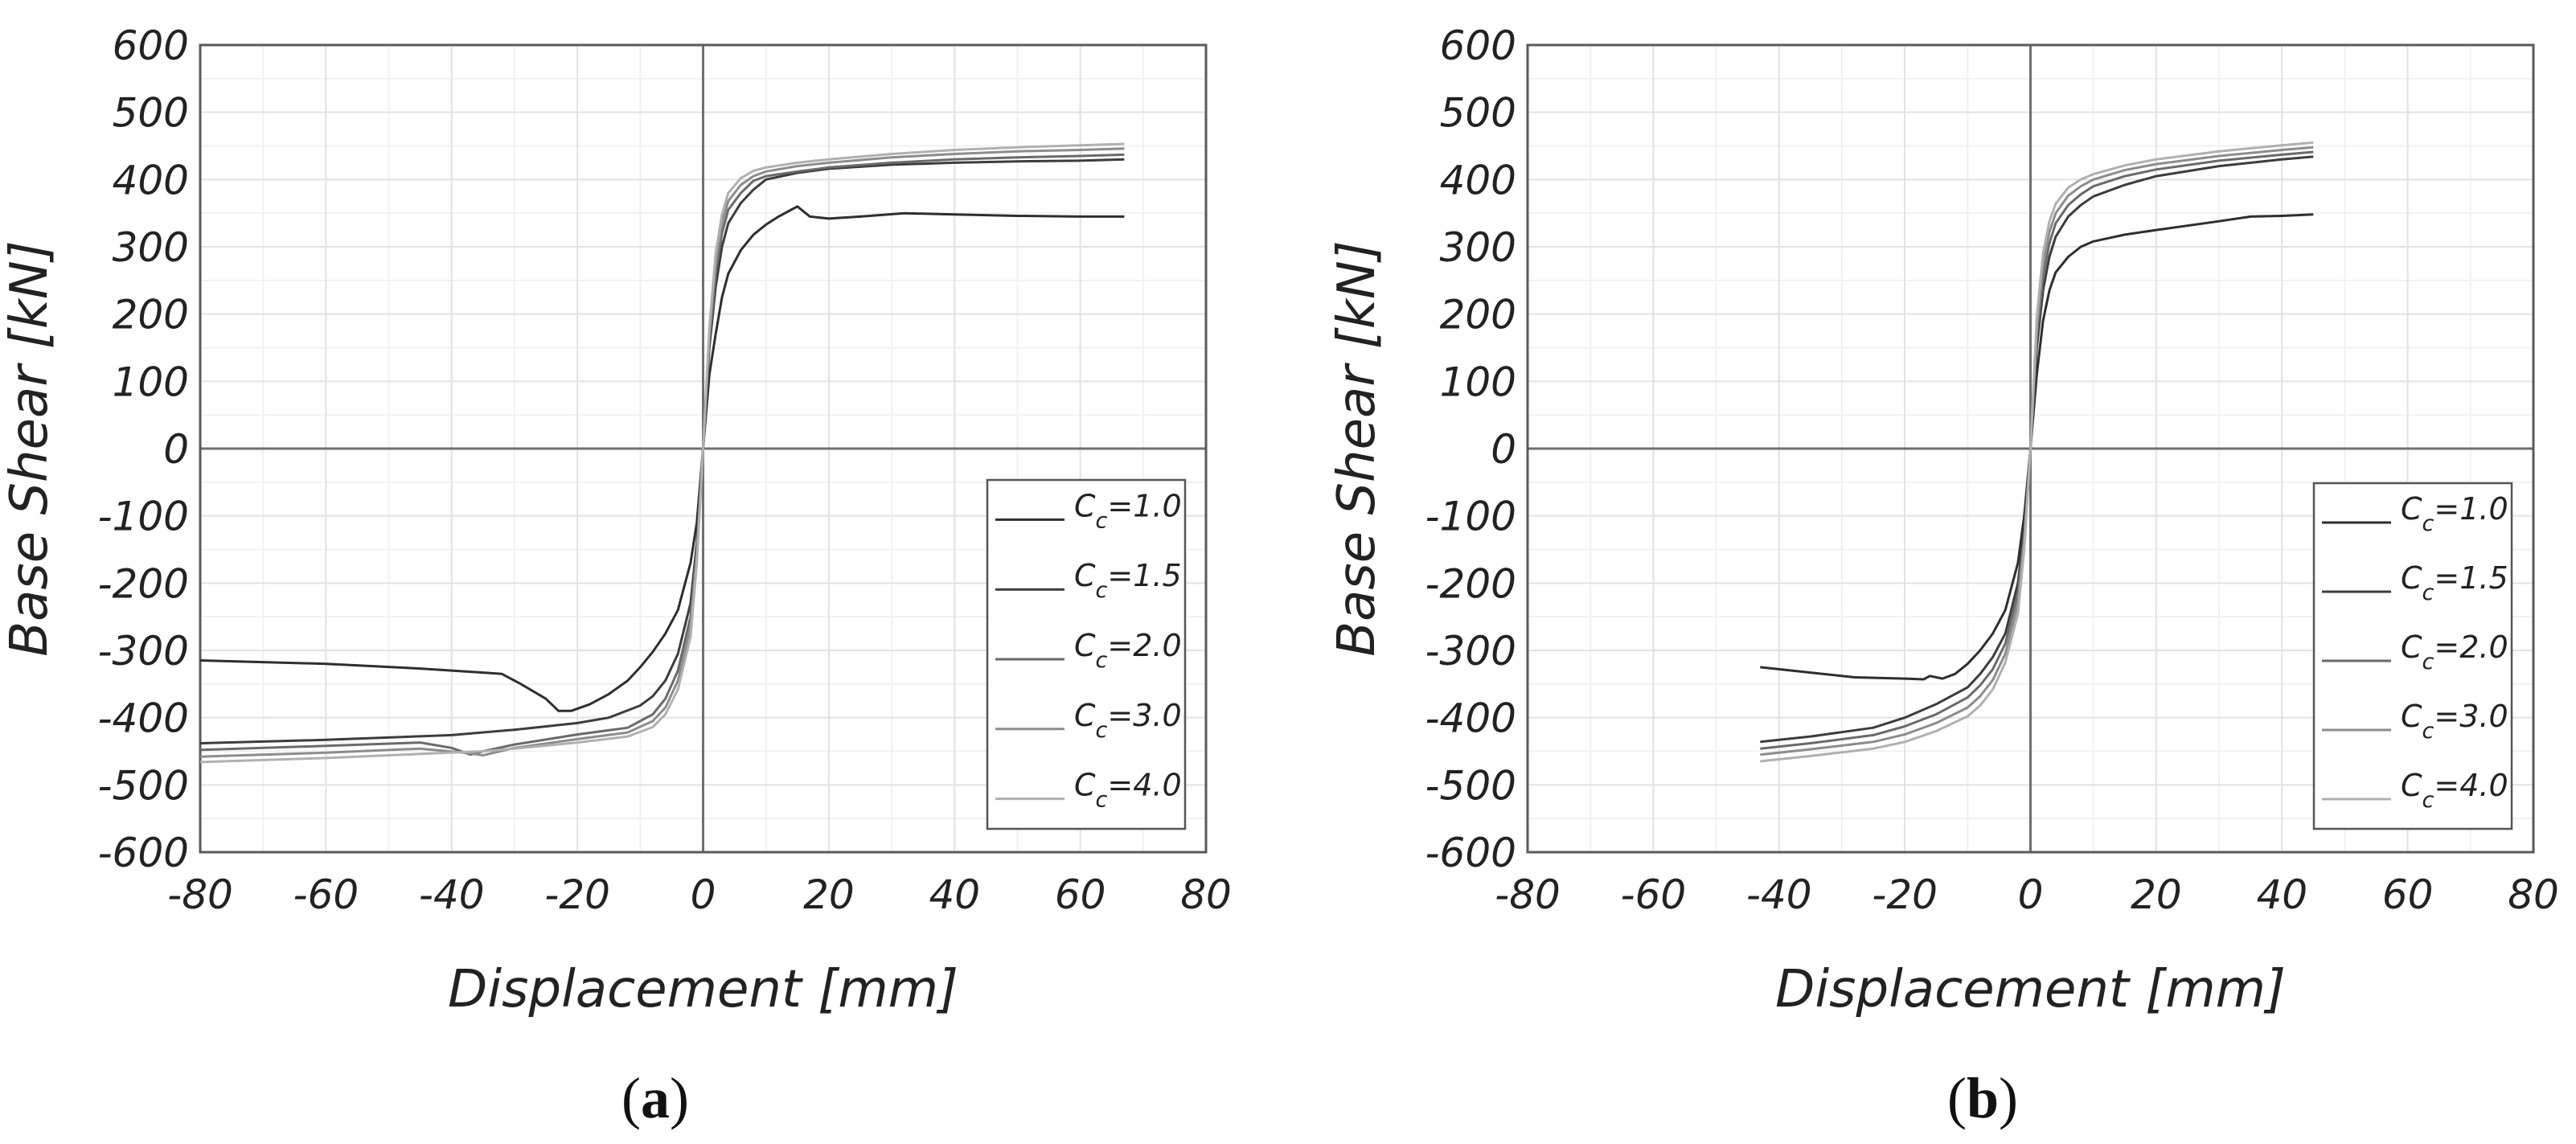 This screenshot has width=2576, height=1144. I want to click on panel-label: (b), so click(1982, 1098).